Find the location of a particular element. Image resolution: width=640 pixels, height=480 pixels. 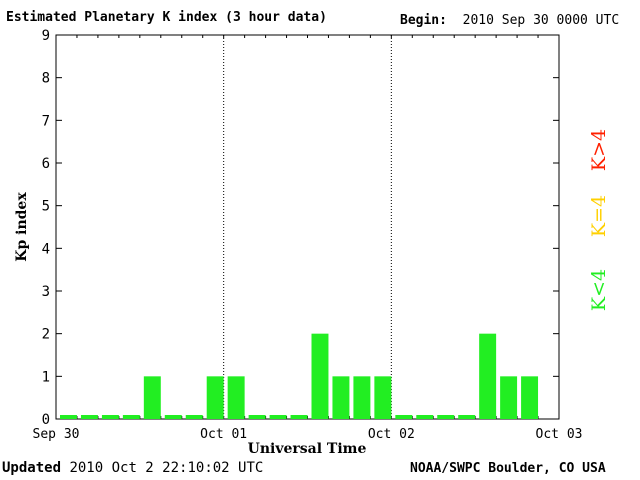

source-credit: NOAA/SWPC Boulder, CO USA is located at coordinates (508, 468).